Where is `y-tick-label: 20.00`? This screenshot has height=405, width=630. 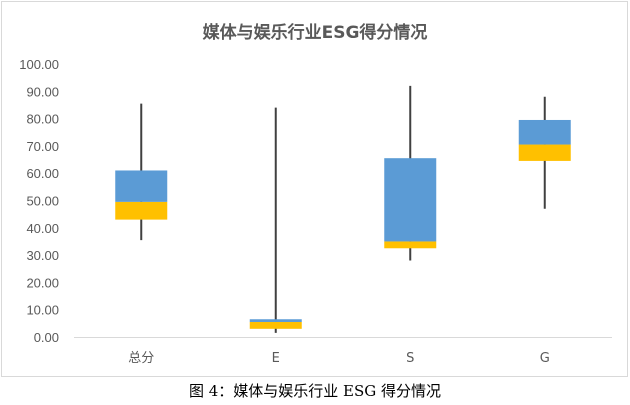
y-tick-label: 20.00 is located at coordinates (42, 282).